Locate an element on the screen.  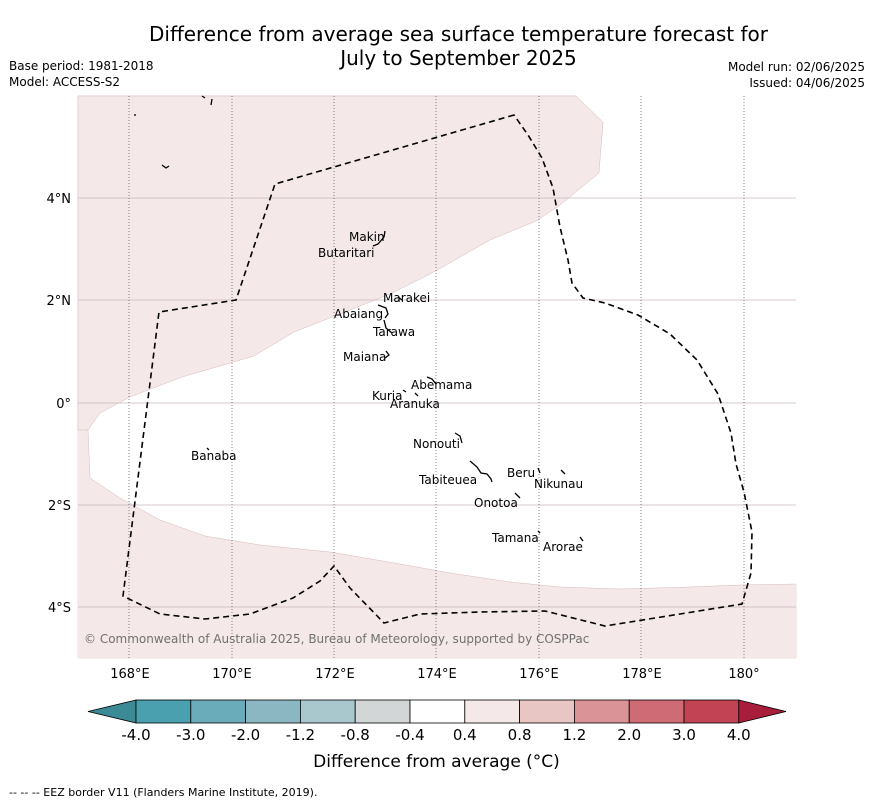
place-label: Beru is located at coordinates (521, 473).